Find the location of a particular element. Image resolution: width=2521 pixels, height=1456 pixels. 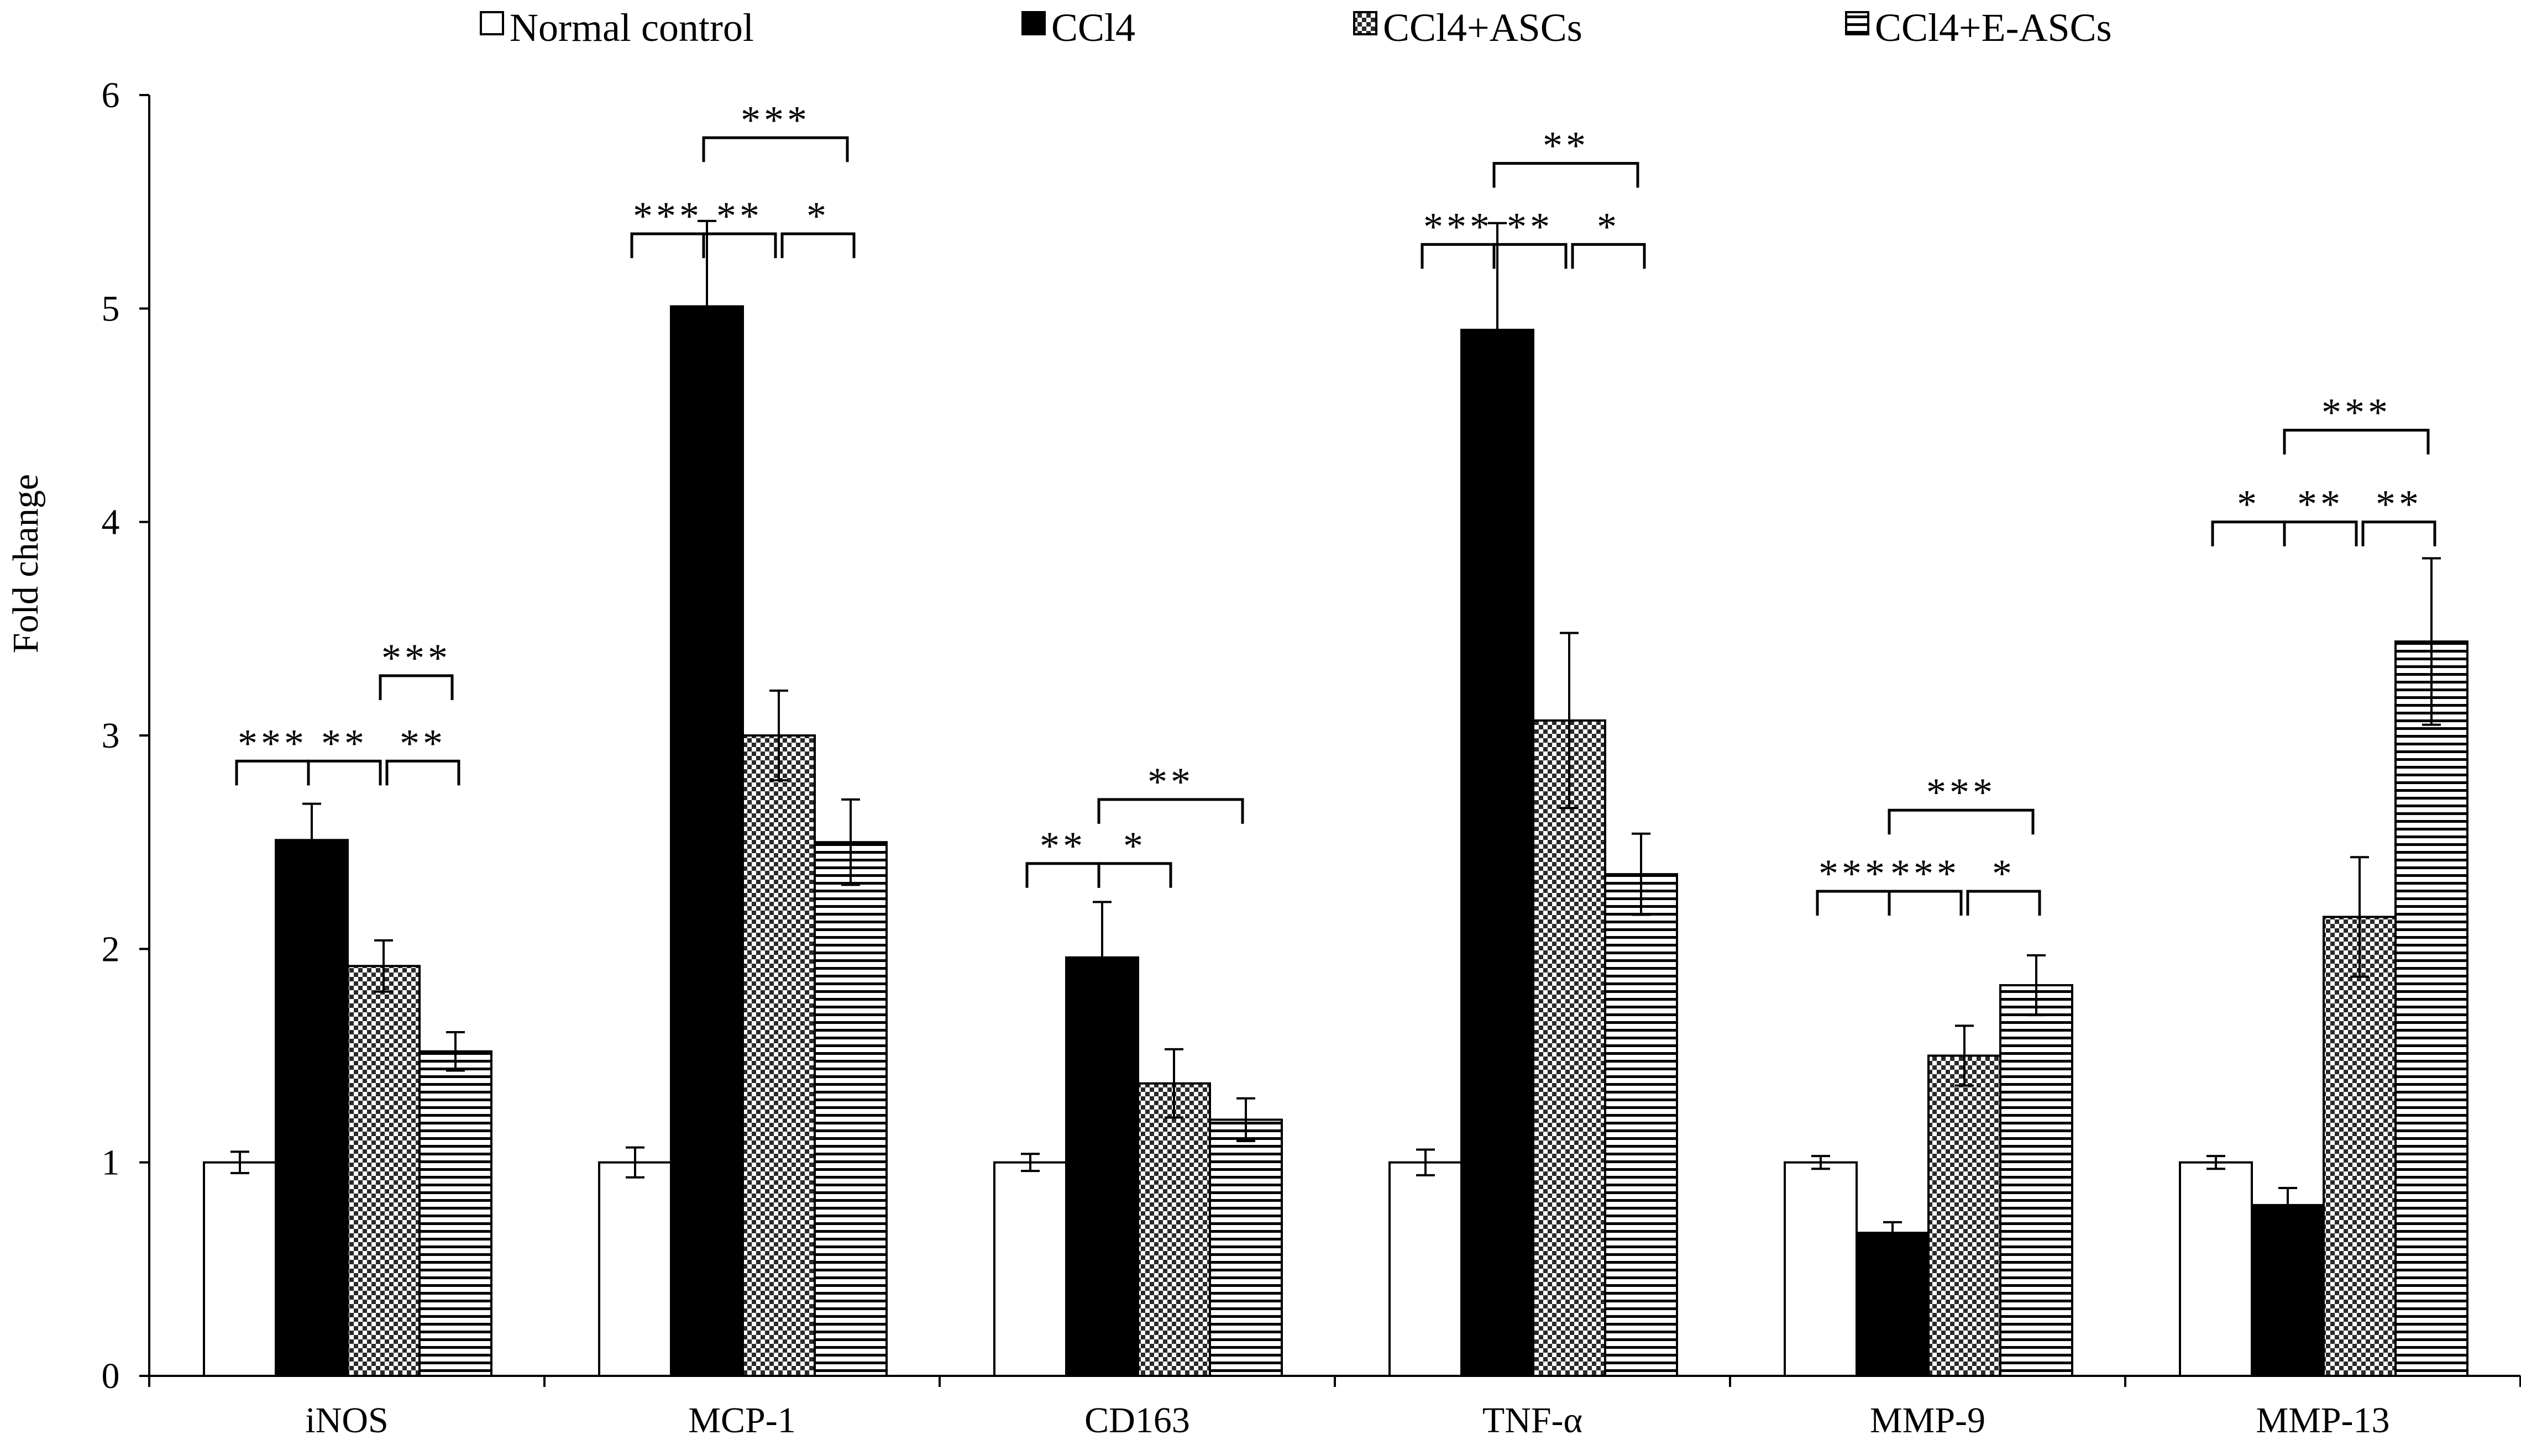

y-tick-label: 0 is located at coordinates (111, 1376).